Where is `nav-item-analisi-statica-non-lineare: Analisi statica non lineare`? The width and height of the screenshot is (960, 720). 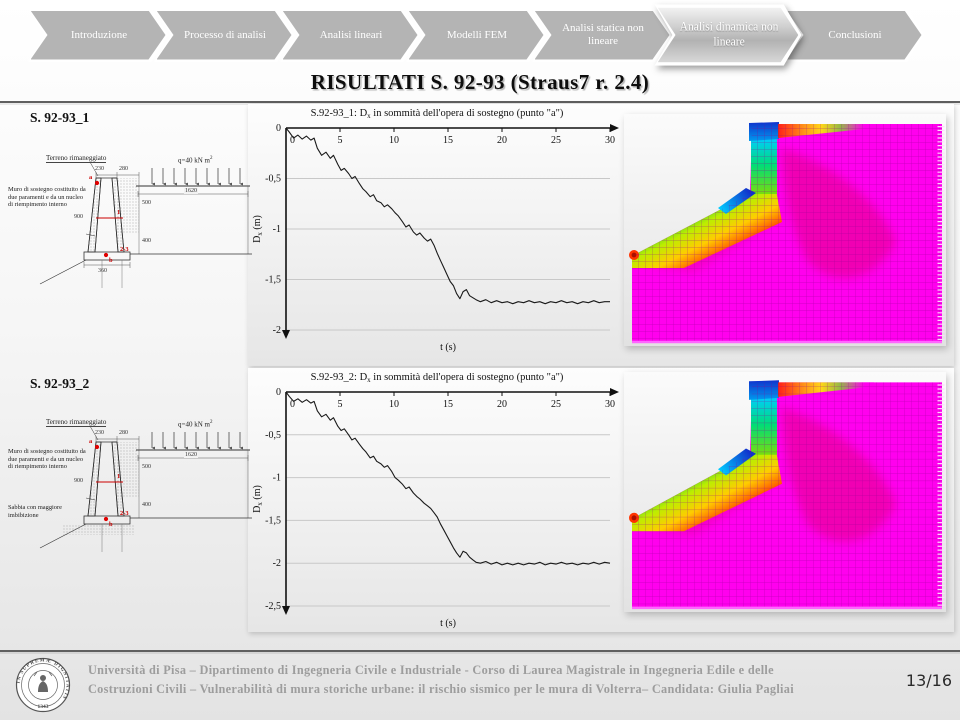 nav-item-analisi-statica-non-lineare: Analisi statica non lineare is located at coordinates (602, 35).